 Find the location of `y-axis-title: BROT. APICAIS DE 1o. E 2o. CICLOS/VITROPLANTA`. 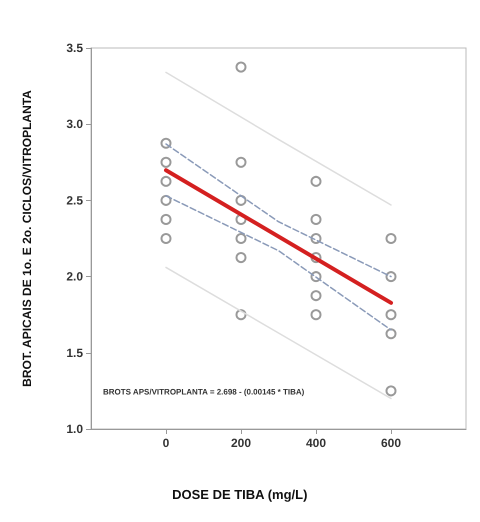

y-axis-title: BROT. APICAIS DE 1o. E 2o. CICLOS/VITROPLANTA is located at coordinates (27, 238).